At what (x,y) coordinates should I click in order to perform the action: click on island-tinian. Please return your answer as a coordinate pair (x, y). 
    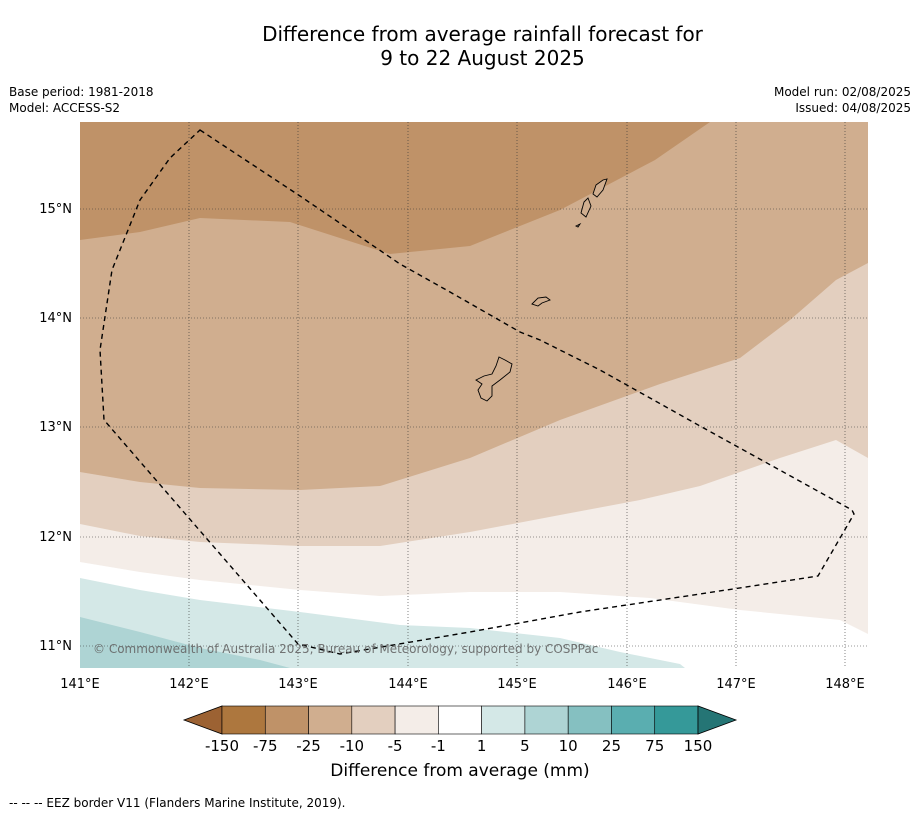
    Looking at the image, I should click on (586, 207).